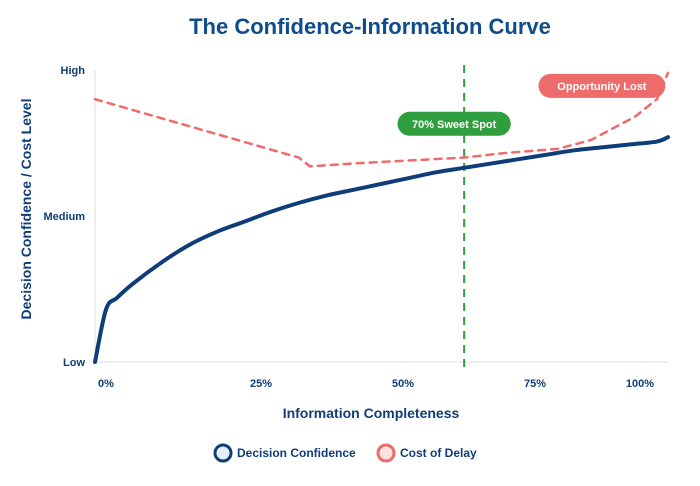  I want to click on opportunity-lost-badge: Opportunity Lost, so click(602, 85).